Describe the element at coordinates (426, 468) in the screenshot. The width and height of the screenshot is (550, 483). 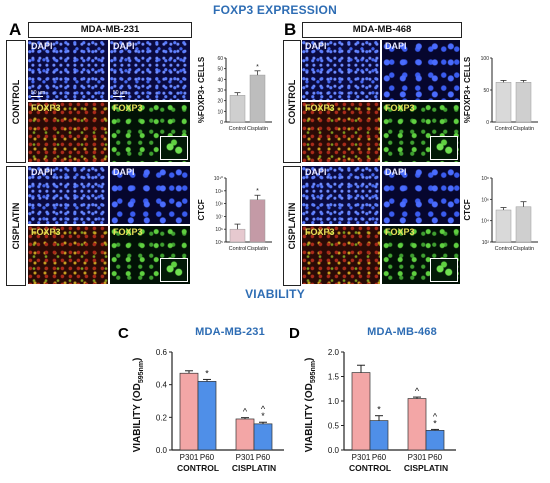
I see `group-label: CISPLATIN` at that location.